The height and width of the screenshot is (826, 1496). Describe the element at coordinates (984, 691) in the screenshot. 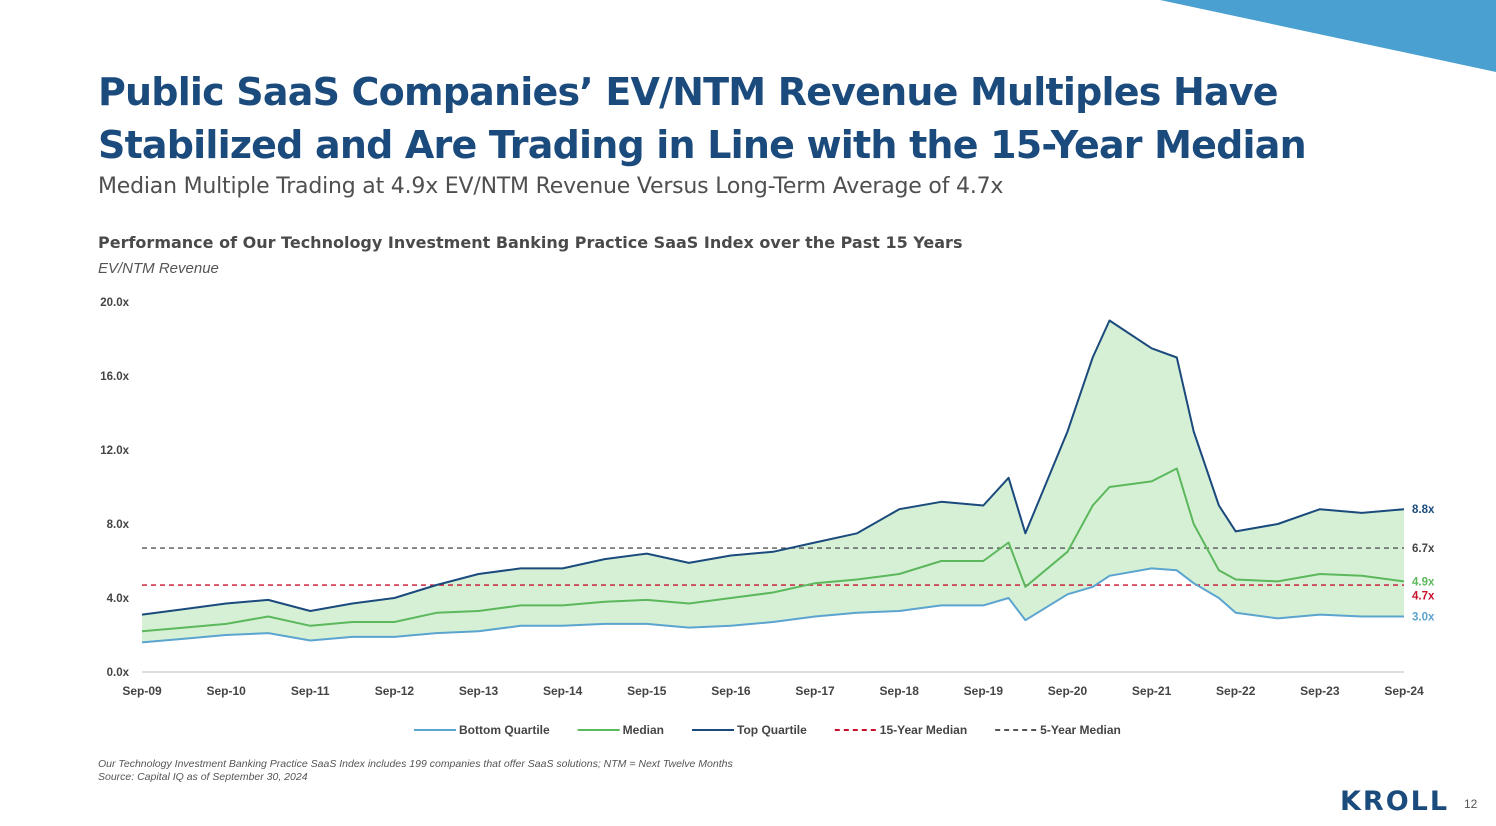

I see `x-tick-label: Sep-19` at that location.